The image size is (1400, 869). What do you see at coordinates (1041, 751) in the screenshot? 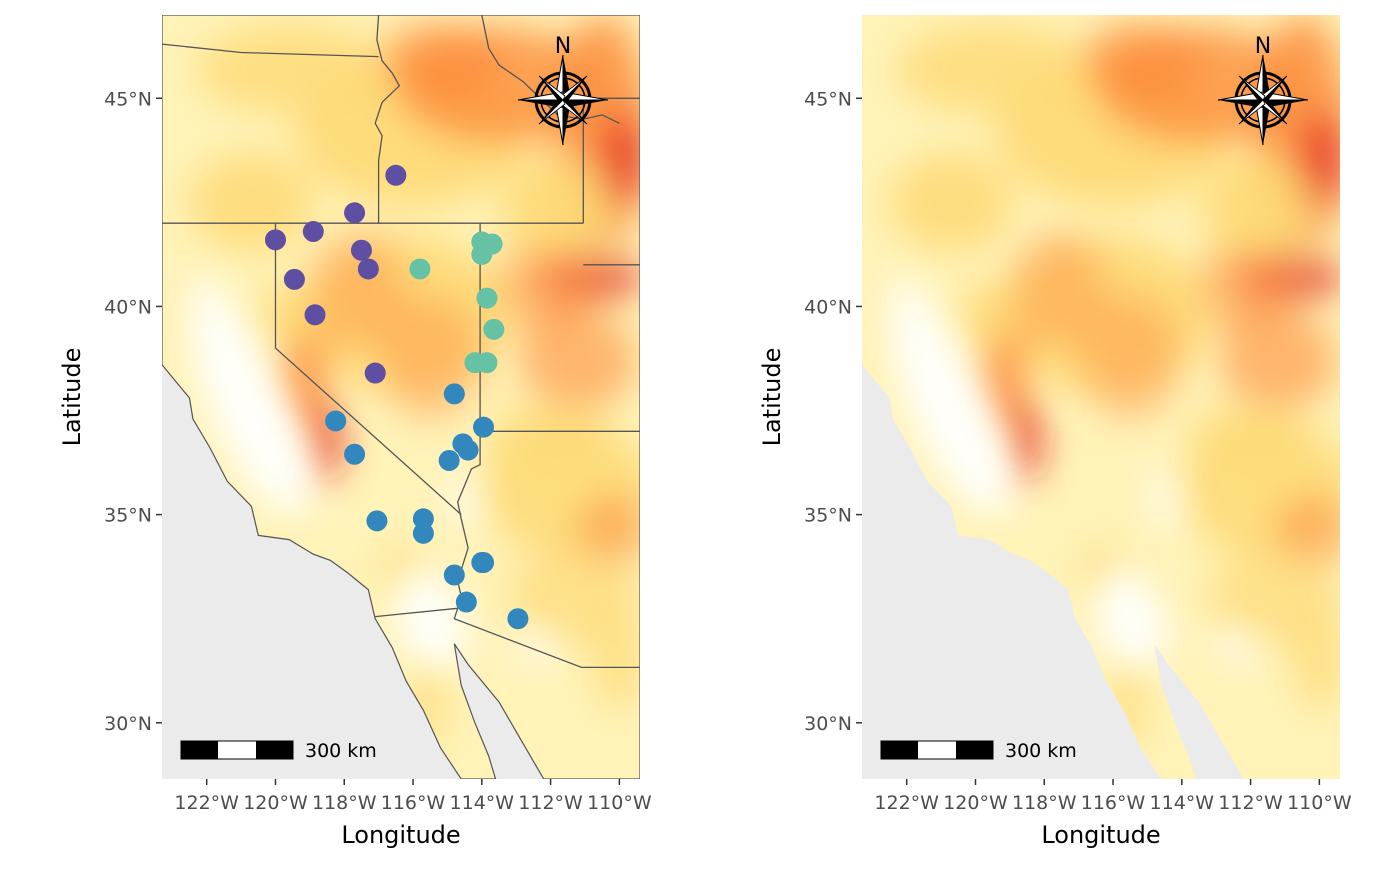
I see `scale-bar-label: 300 km` at bounding box center [1041, 751].